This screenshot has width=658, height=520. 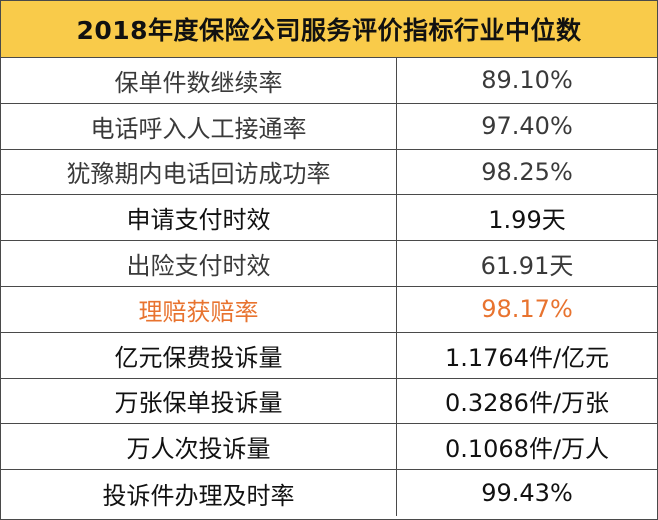 What do you see at coordinates (199, 309) in the screenshot?
I see `indicator-name: 理赔获赔率` at bounding box center [199, 309].